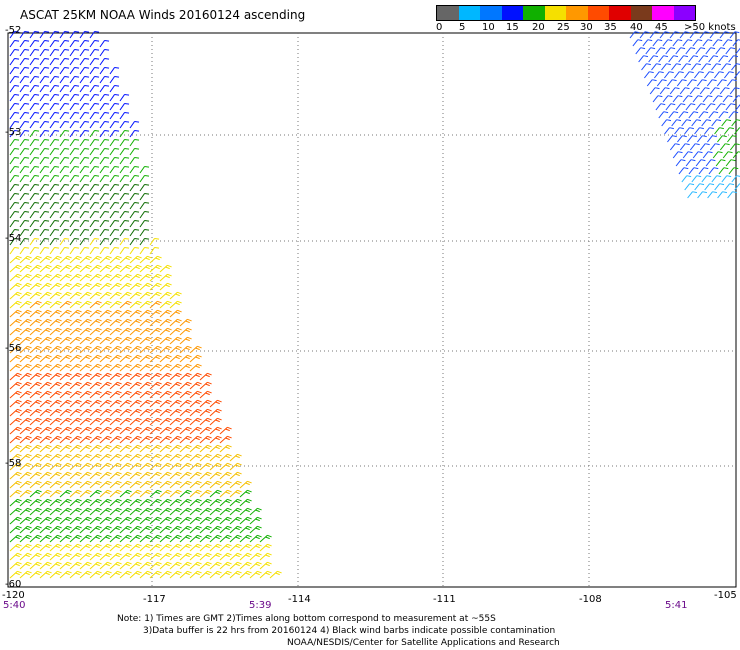 This screenshot has height=650, width=740. What do you see at coordinates (725, 595) in the screenshot?
I see `lon-label: -105` at bounding box center [725, 595].